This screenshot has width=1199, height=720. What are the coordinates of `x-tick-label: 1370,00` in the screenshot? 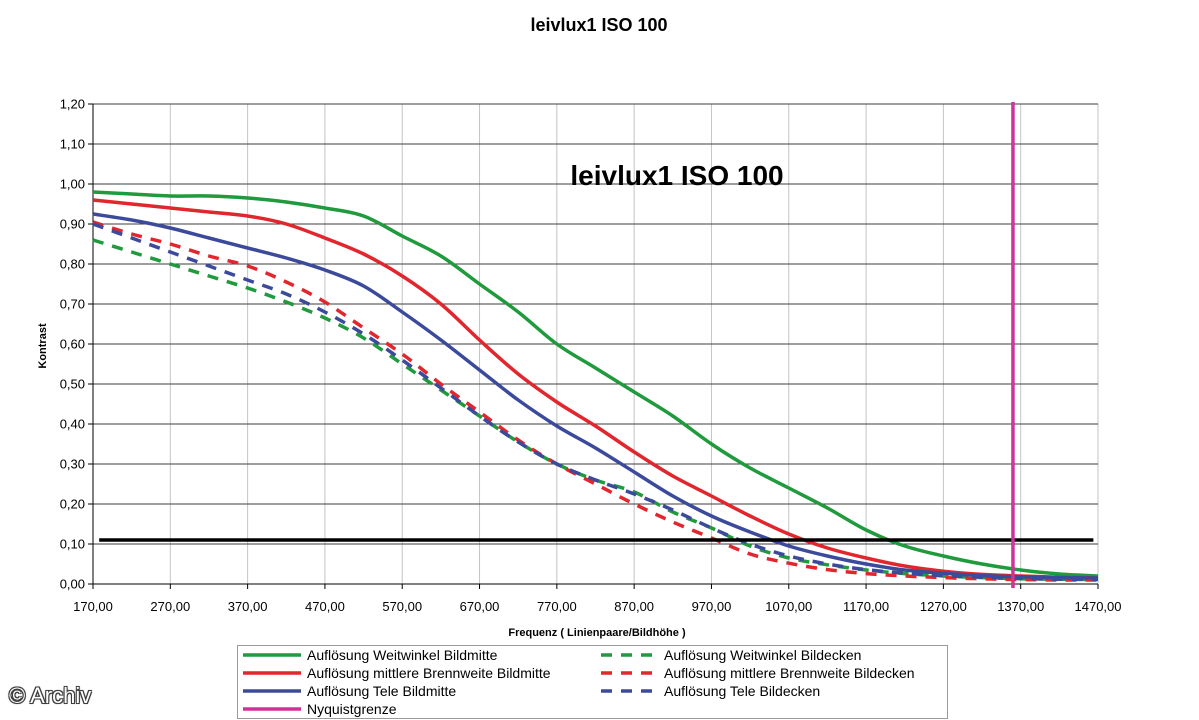 It's located at (1020, 606).